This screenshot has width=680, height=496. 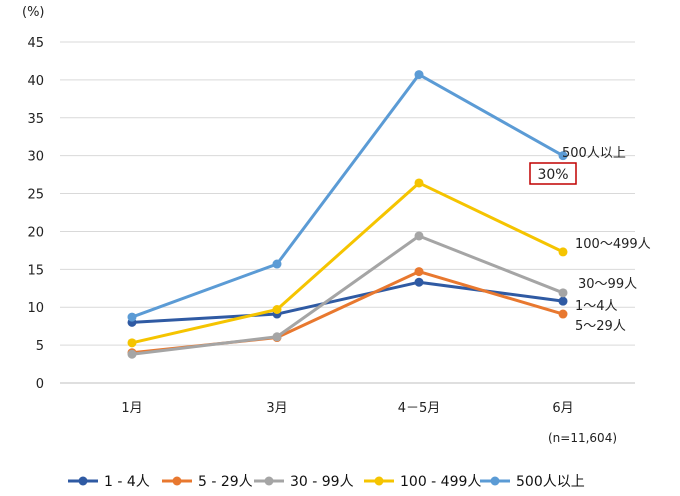 What do you see at coordinates (596, 306) in the screenshot?
I see `series-end-label: 1～4人` at bounding box center [596, 306].